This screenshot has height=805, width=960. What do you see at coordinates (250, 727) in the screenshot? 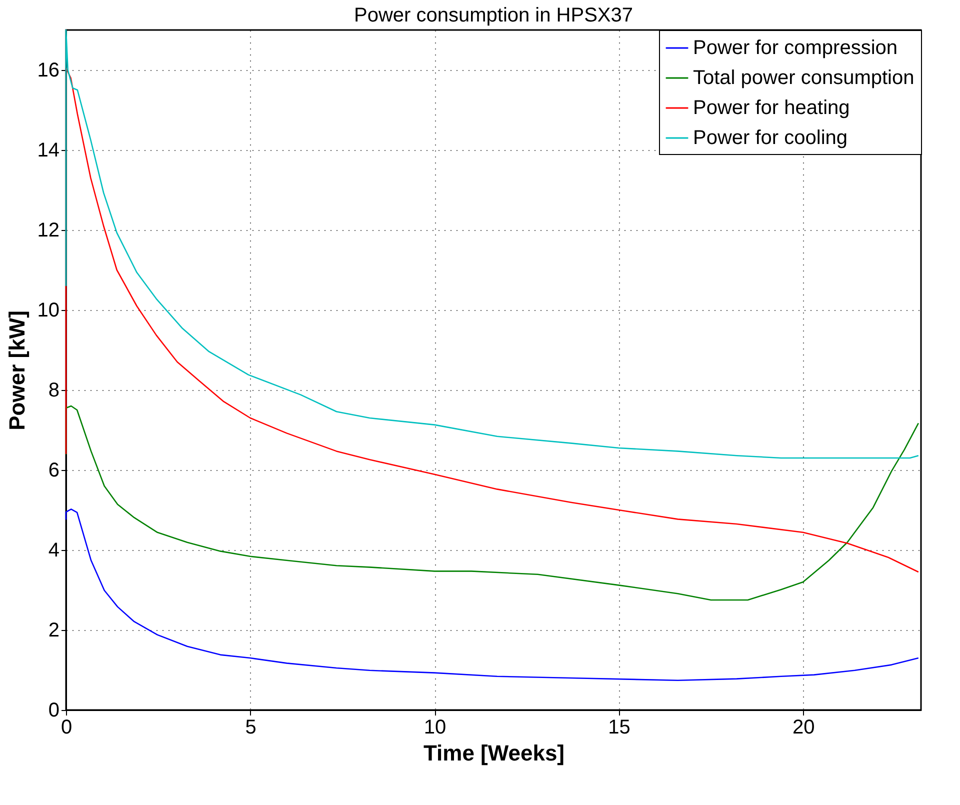
I see `x-tick-label: 5` at bounding box center [250, 727].